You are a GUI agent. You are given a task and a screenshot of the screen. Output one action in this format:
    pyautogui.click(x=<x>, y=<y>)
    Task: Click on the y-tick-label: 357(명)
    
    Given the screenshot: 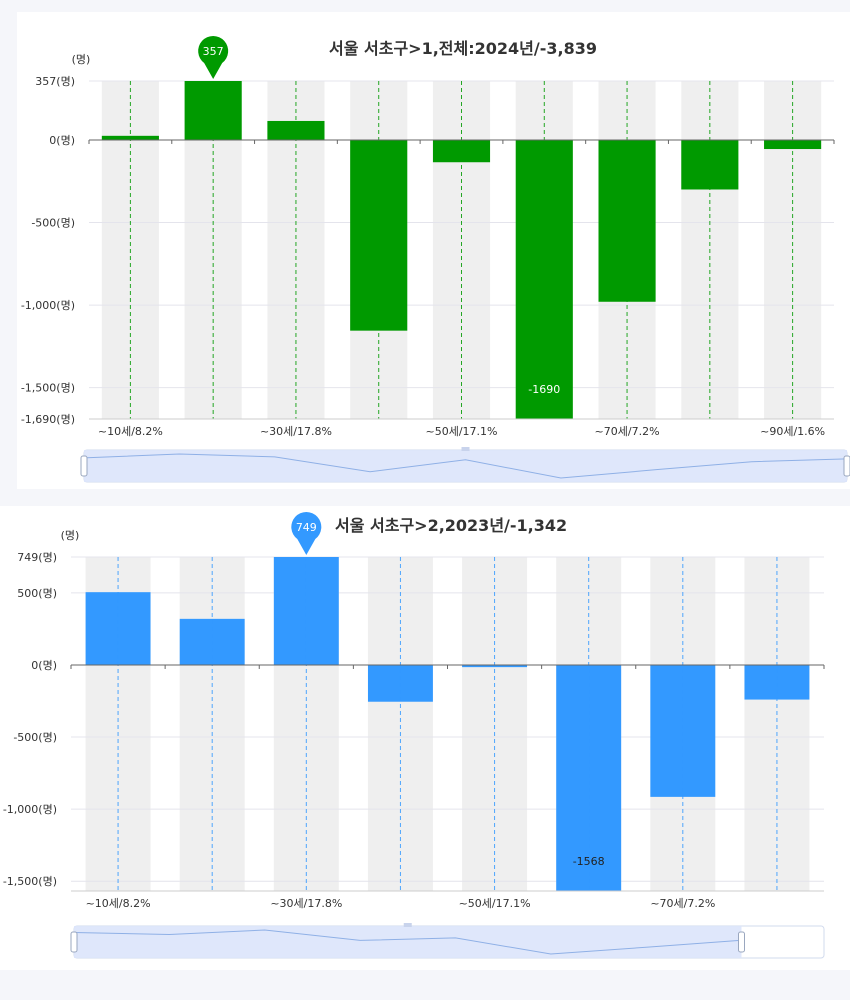 What is the action you would take?
    pyautogui.click(x=55, y=81)
    